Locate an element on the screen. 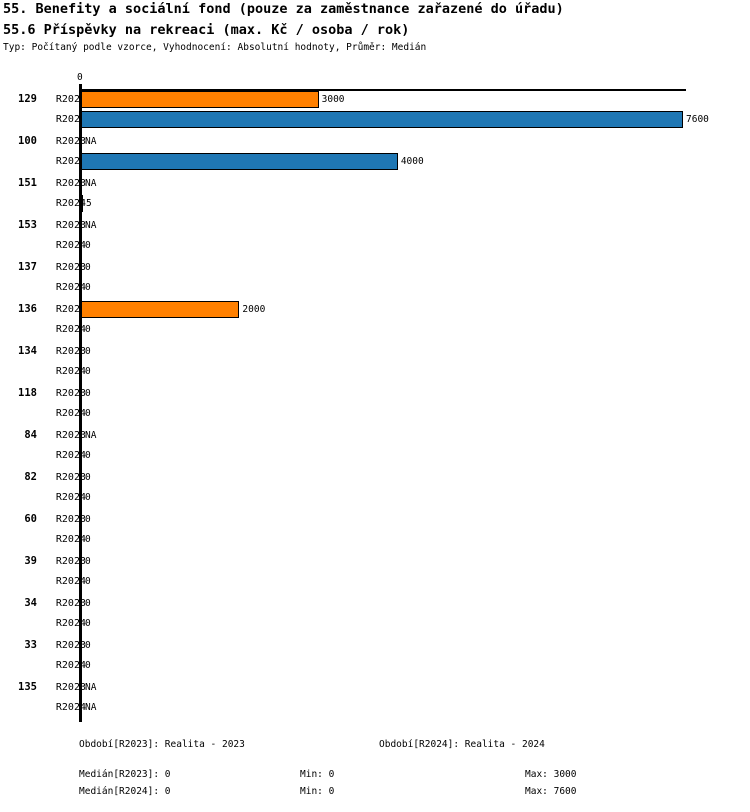  legend-entry-2024: Období[R2024]: Realita - 2024 is located at coordinates (462, 744).